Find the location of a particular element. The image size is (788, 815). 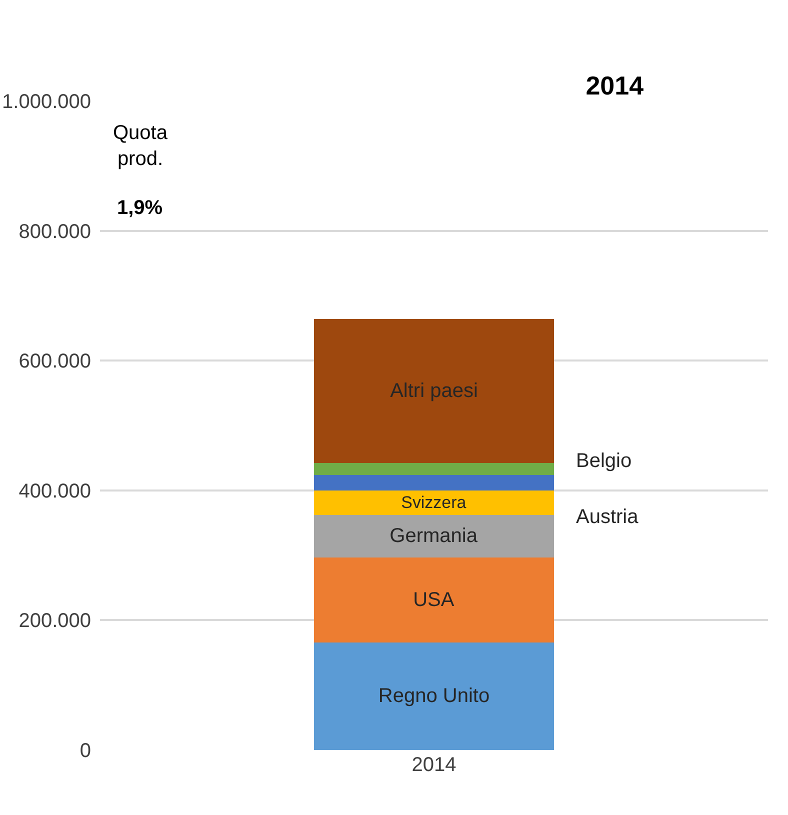

chart-title: 2014 is located at coordinates (615, 85).